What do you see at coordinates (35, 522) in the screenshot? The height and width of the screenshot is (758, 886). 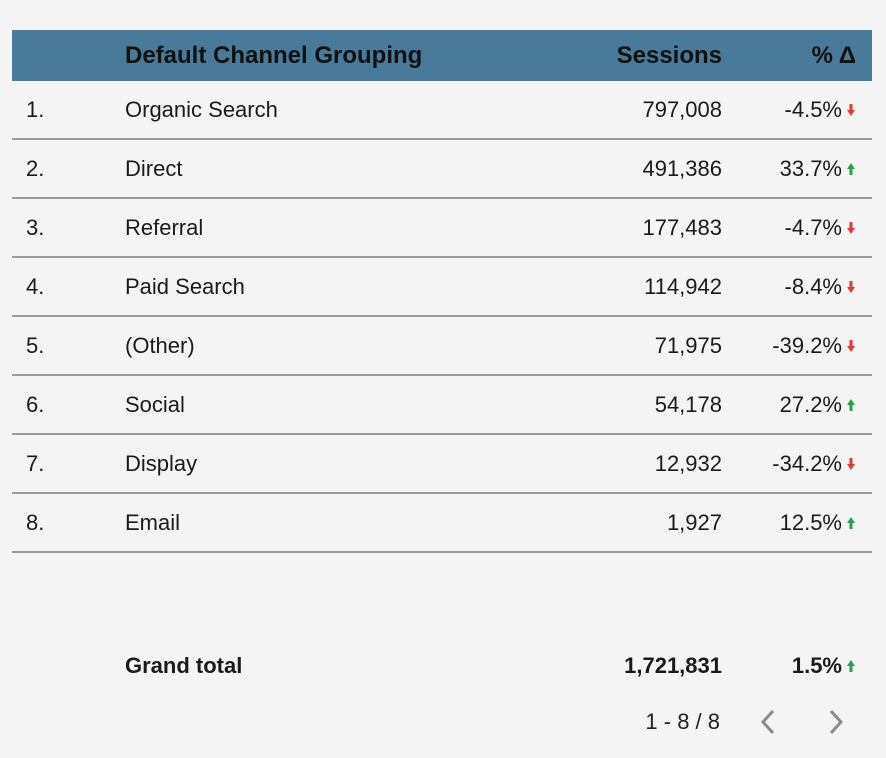 I see `row-index: 8.` at bounding box center [35, 522].